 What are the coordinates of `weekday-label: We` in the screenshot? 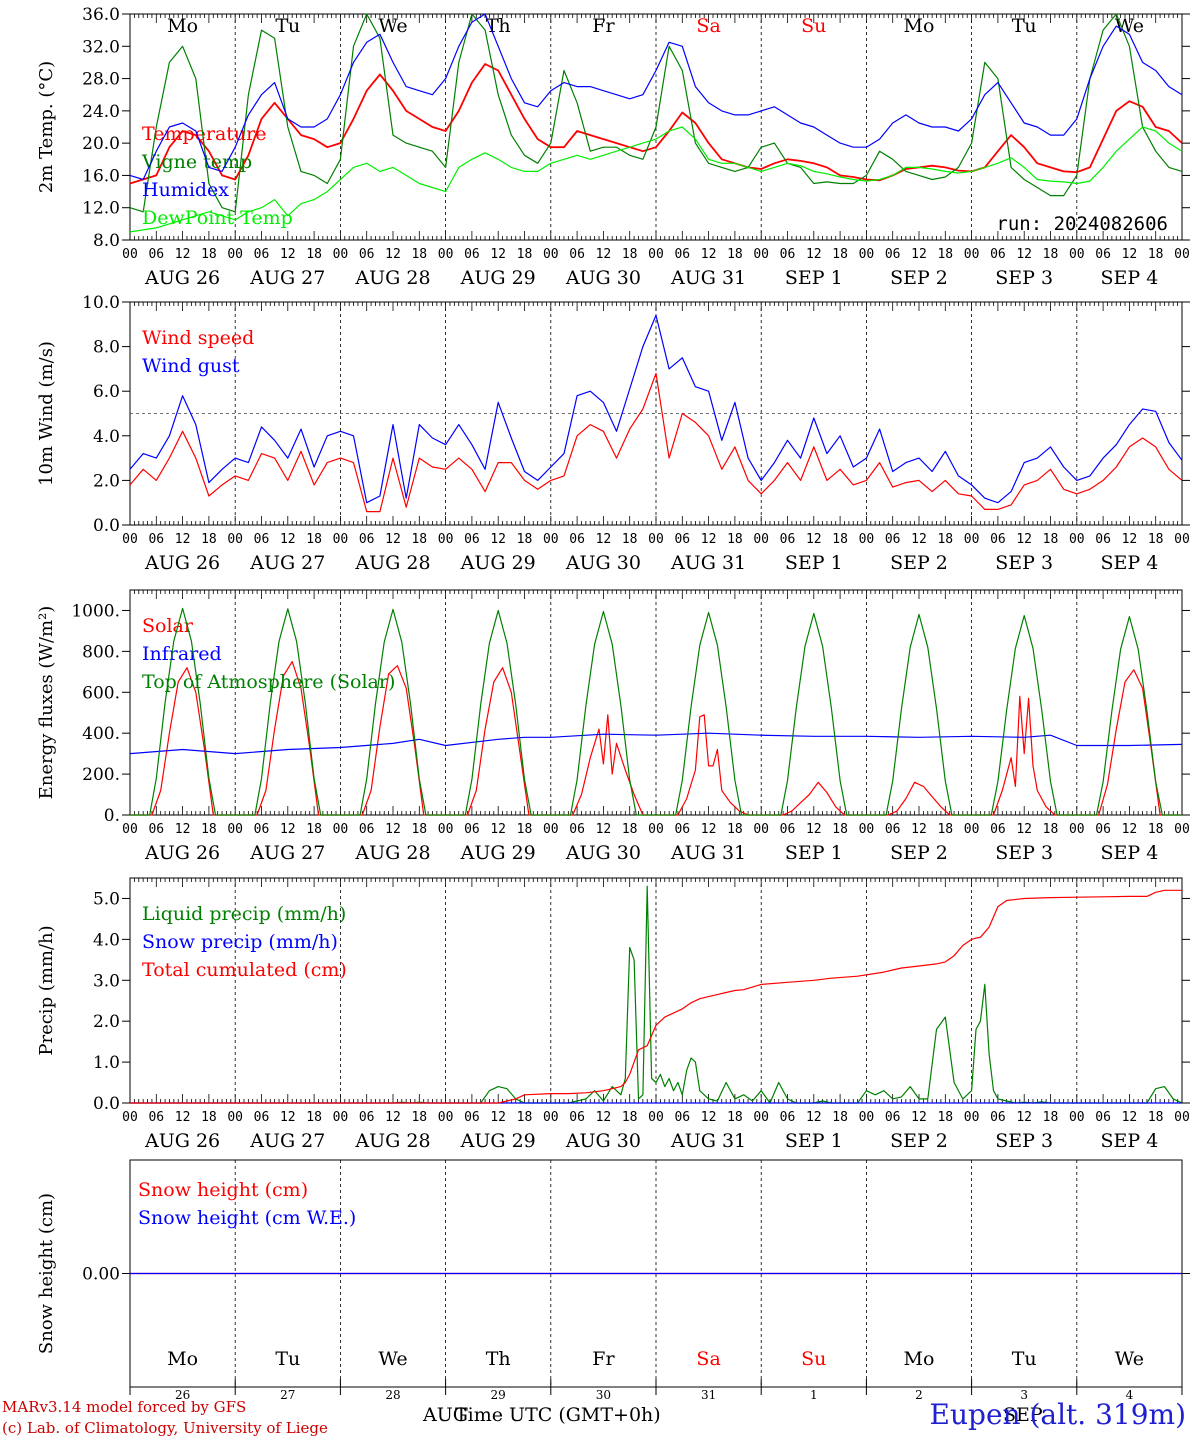 It's located at (1129, 26).